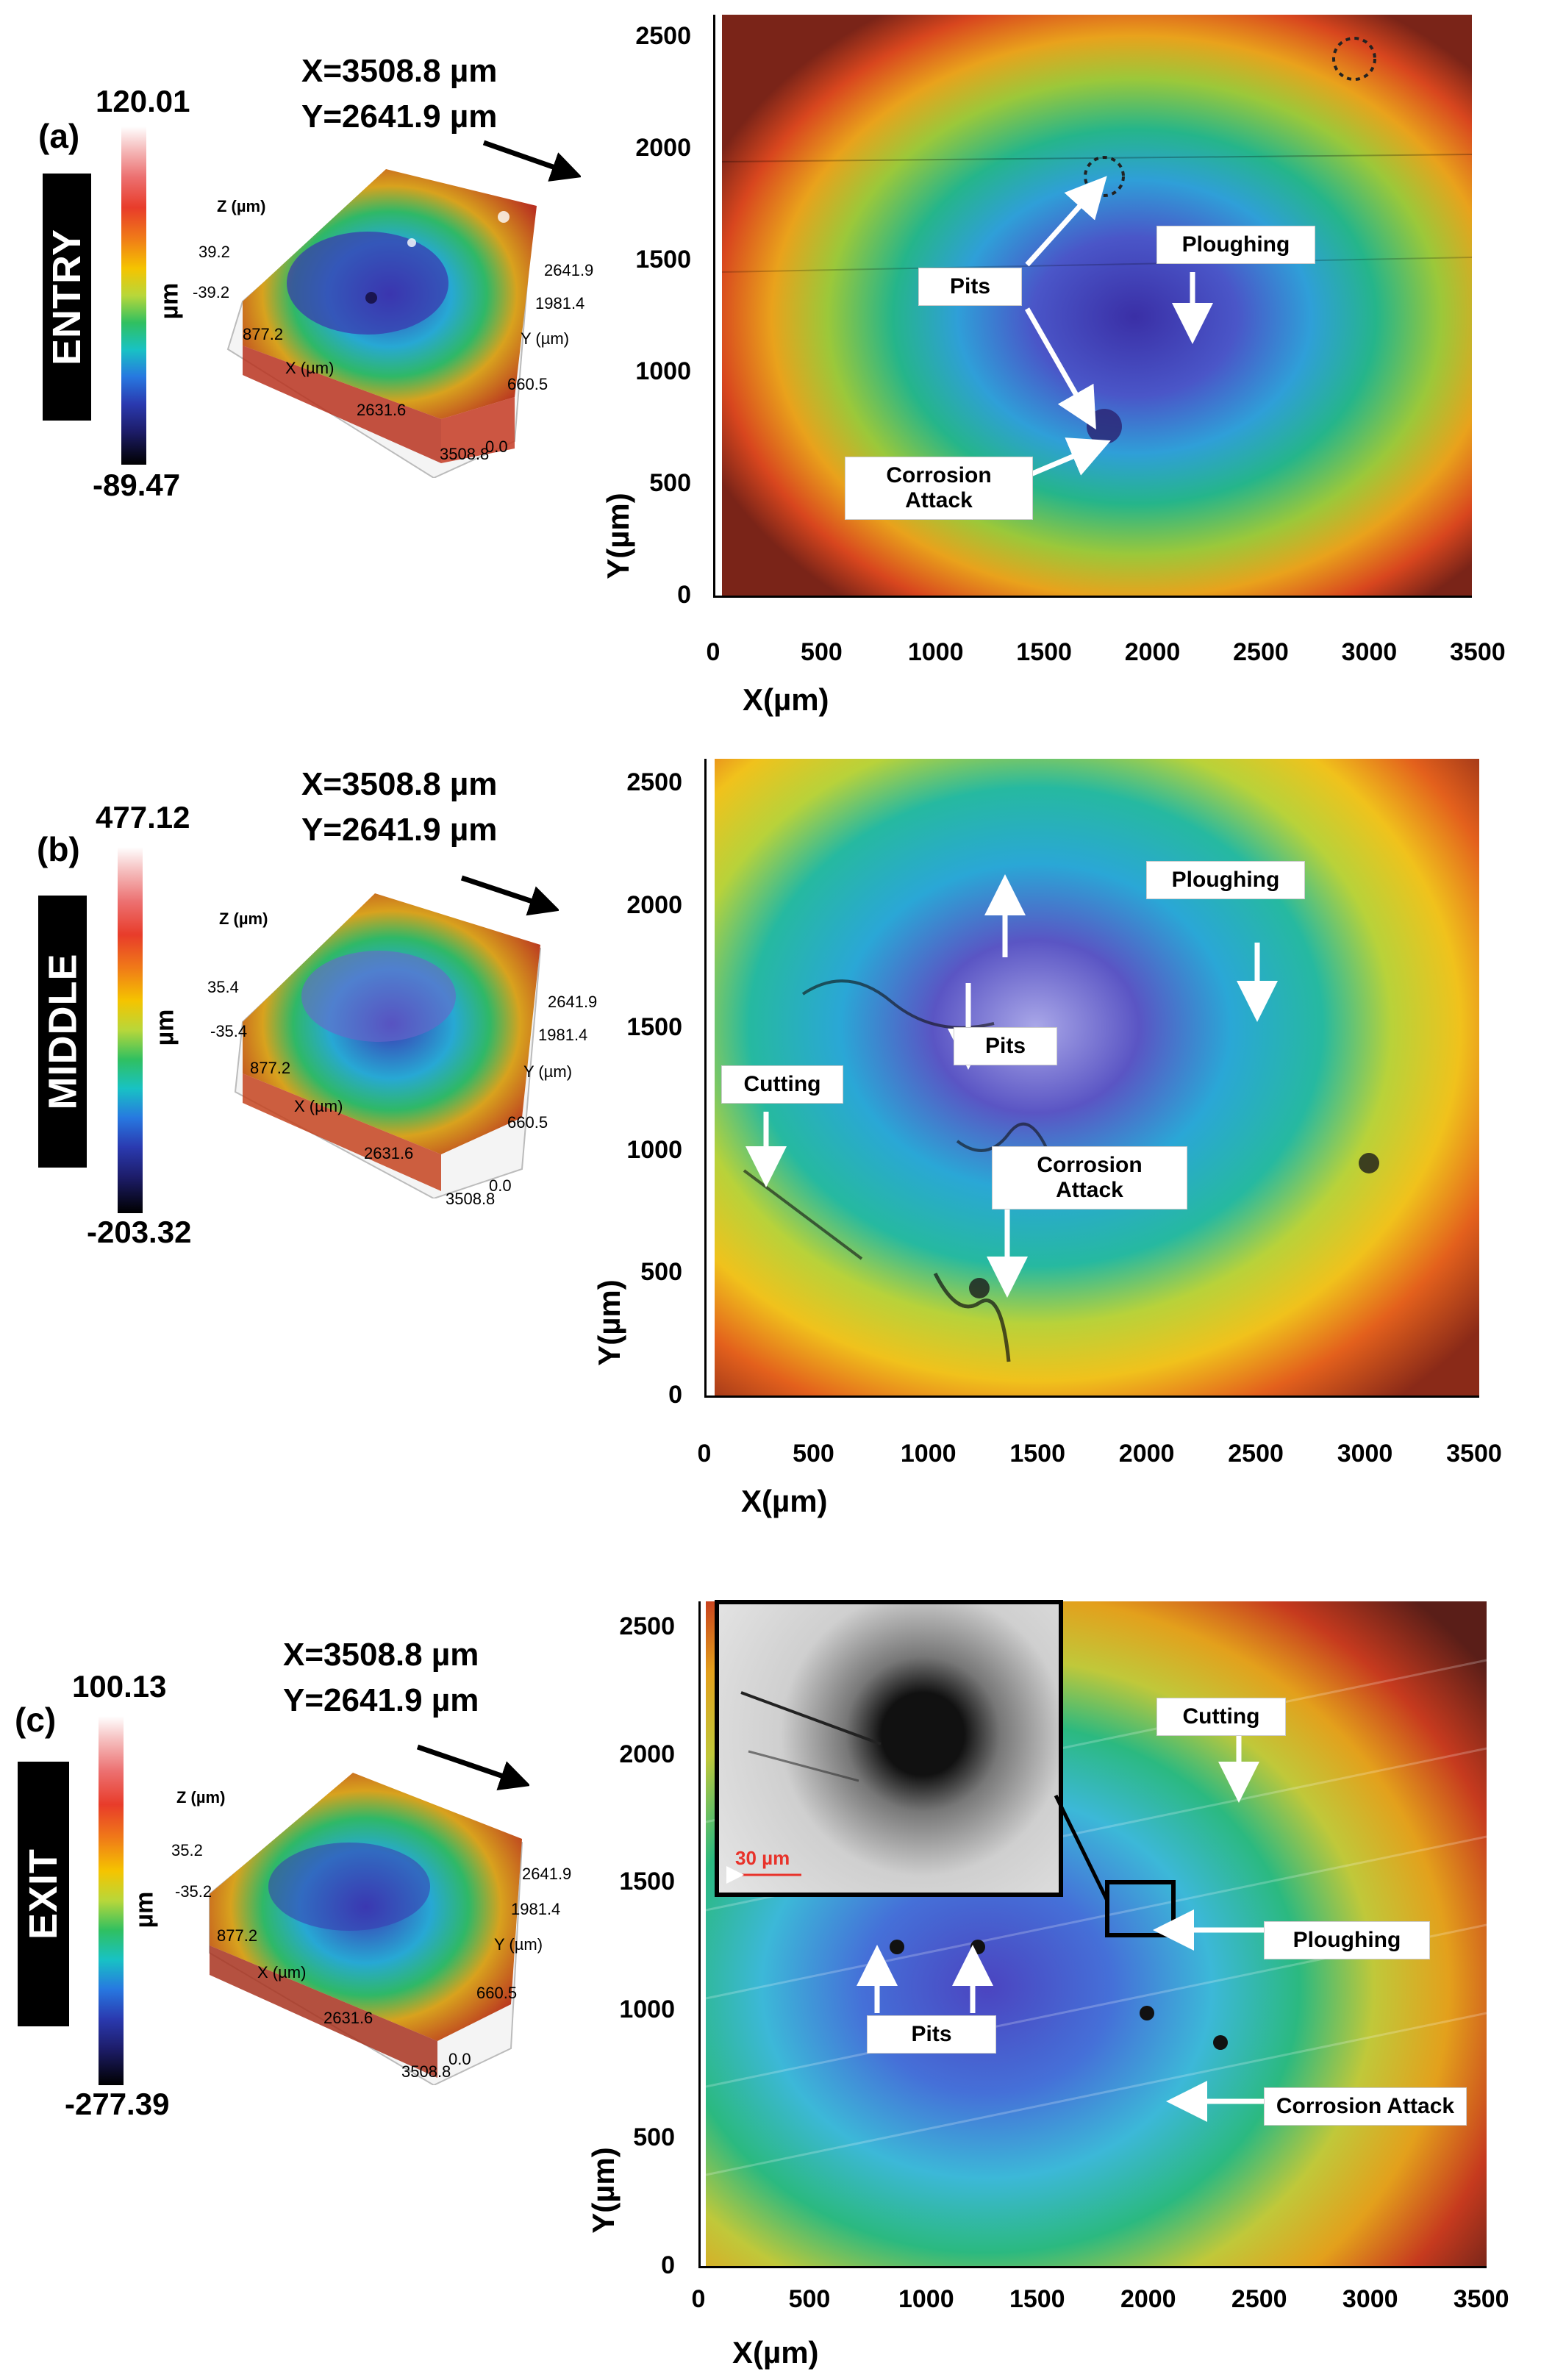  I want to click on section-label-text: EXIT, so click(43, 1894).